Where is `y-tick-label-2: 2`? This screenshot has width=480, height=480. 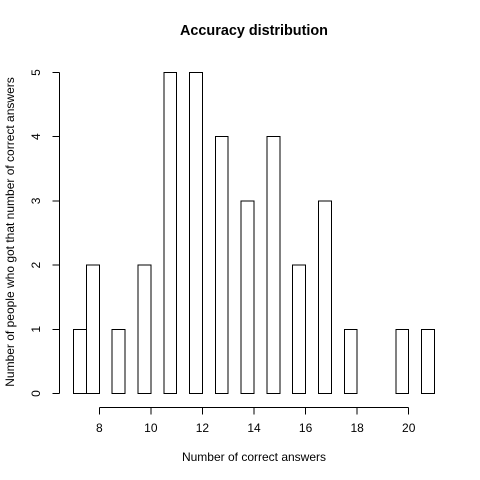 y-tick-label-2: 2 is located at coordinates (36, 264).